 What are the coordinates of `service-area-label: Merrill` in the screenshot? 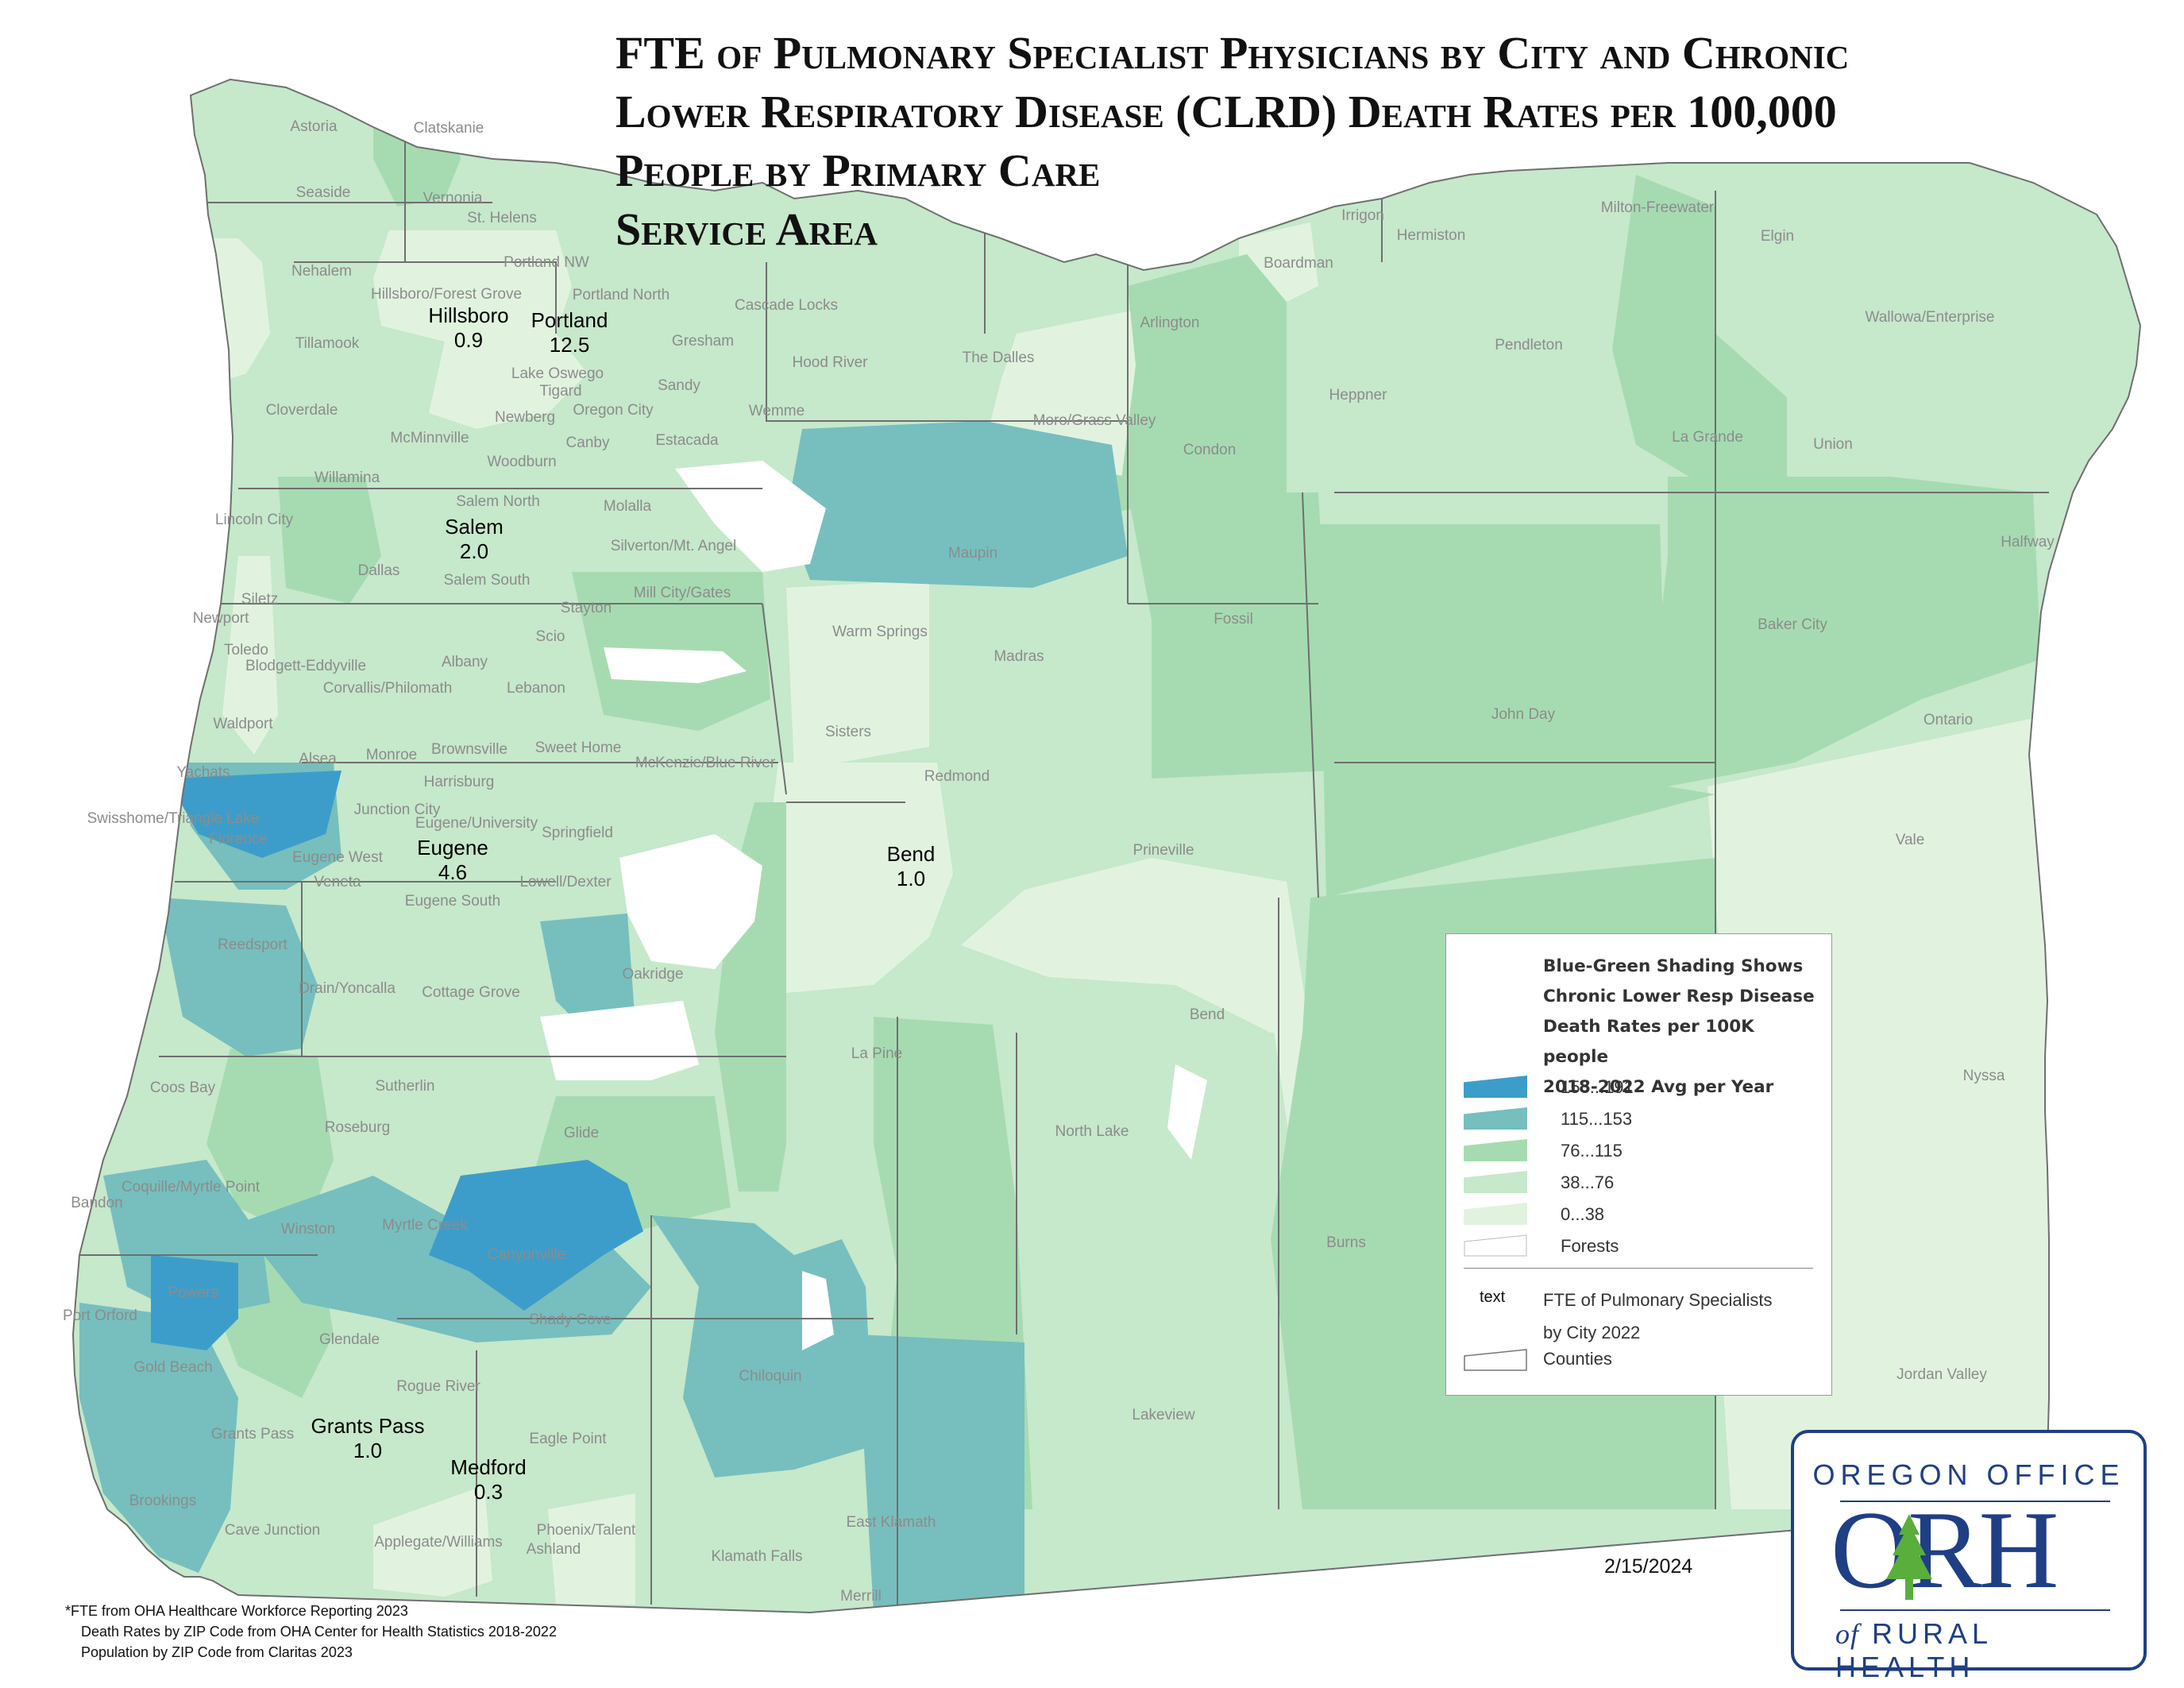 It's located at (861, 1597).